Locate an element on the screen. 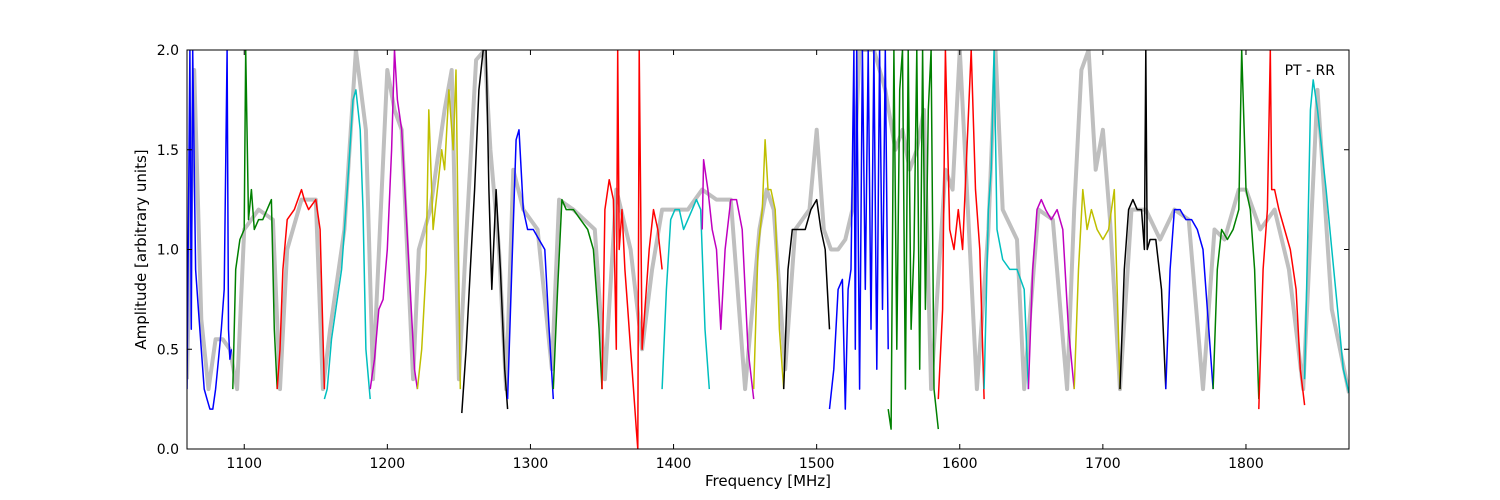 Image resolution: width=1500 pixels, height=500 pixels. y-tick-label: 0.5 is located at coordinates (168, 350).